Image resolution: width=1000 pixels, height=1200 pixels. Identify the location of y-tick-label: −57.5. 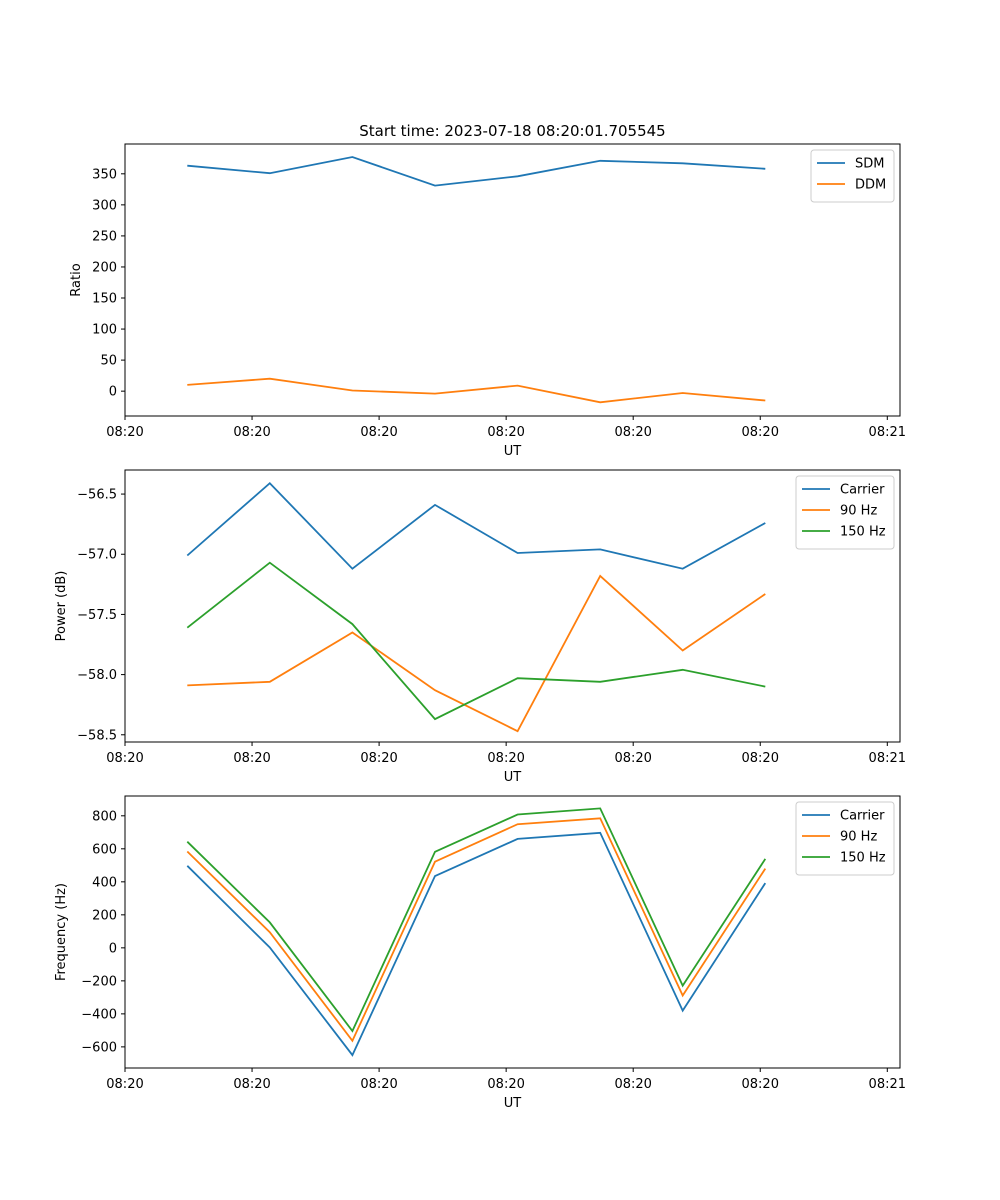
(97, 615).